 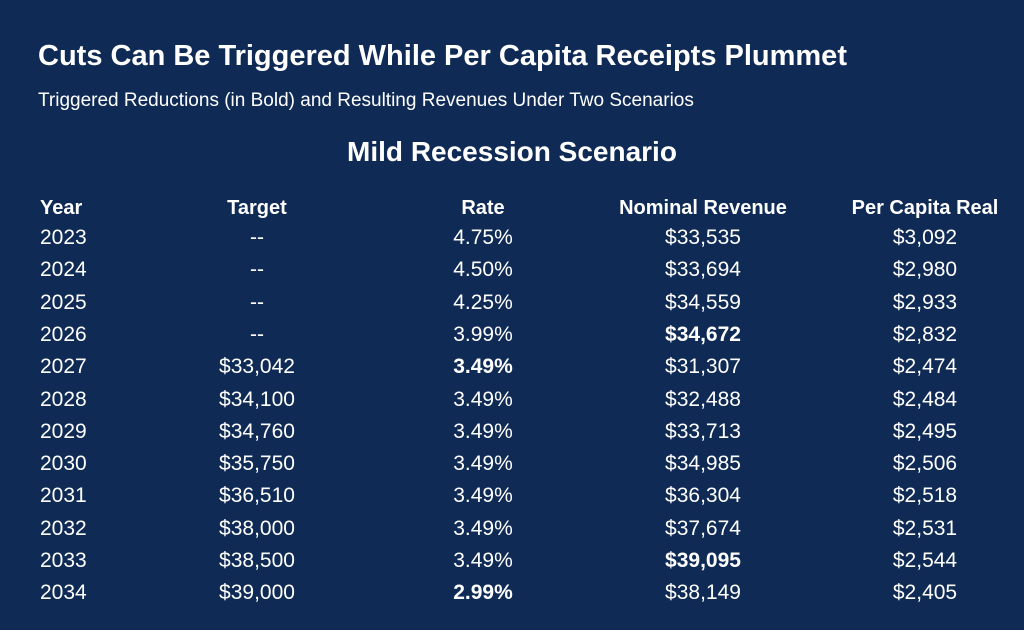 I want to click on table-cell: $37,674, so click(x=703, y=528).